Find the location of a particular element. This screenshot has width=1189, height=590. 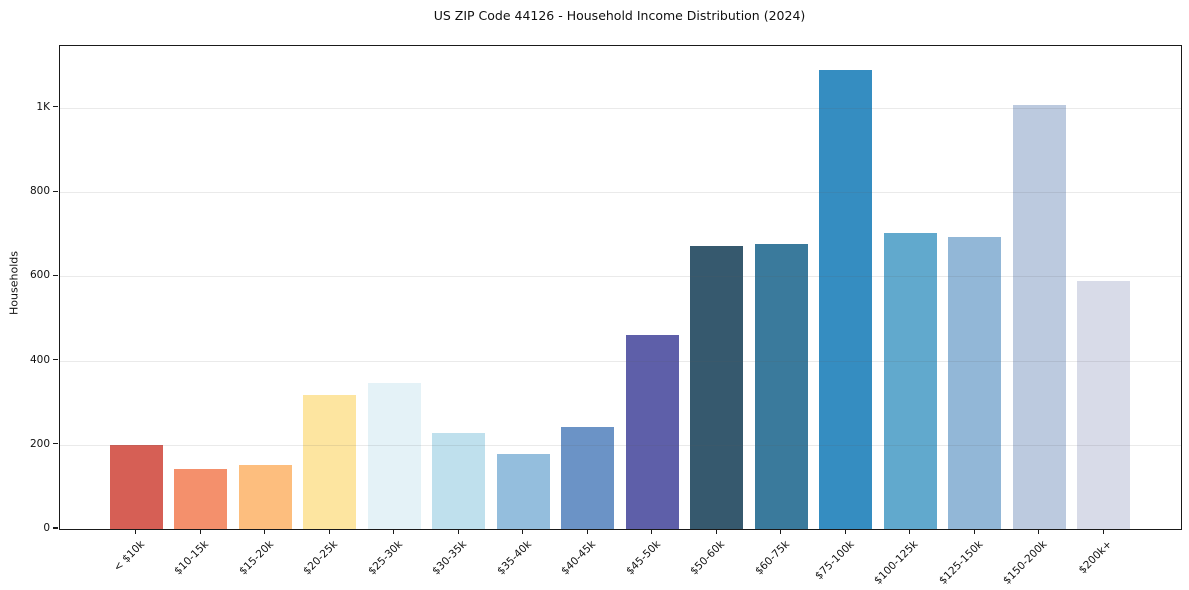

x-tick-label: $20-25k is located at coordinates (321, 558).